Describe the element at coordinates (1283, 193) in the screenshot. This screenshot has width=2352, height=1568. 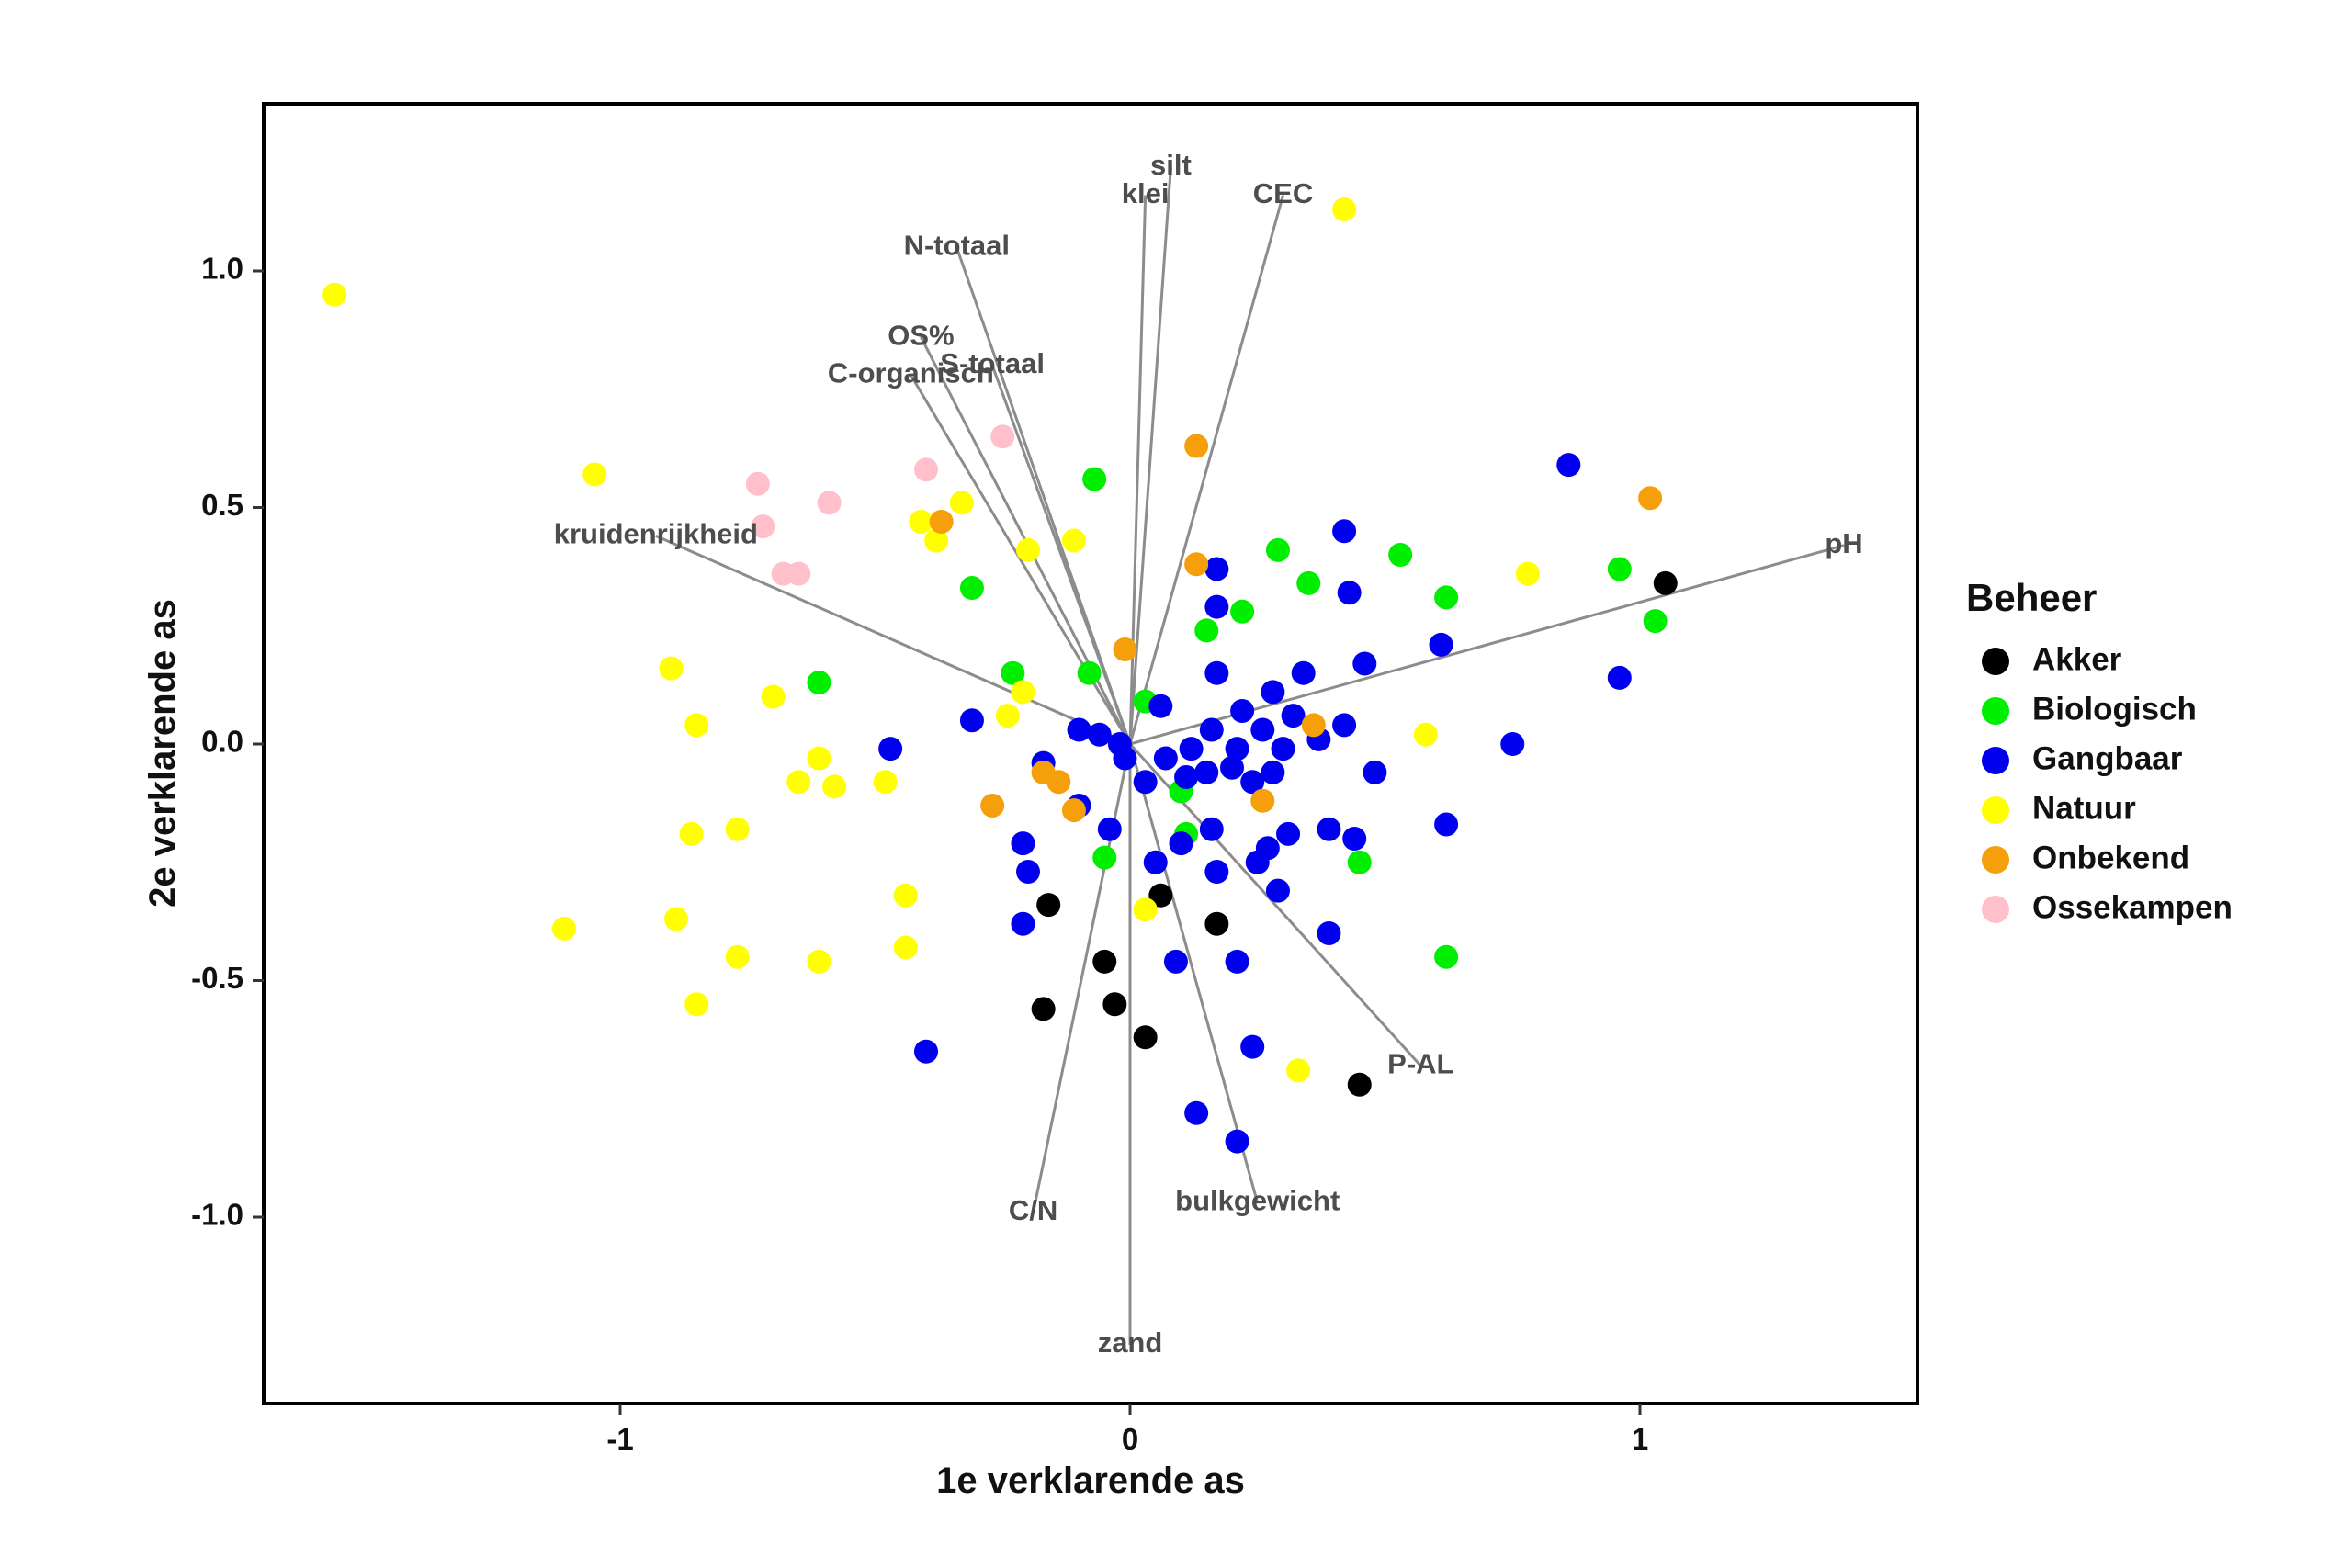
I see `vector-label-cec: CEC` at that location.